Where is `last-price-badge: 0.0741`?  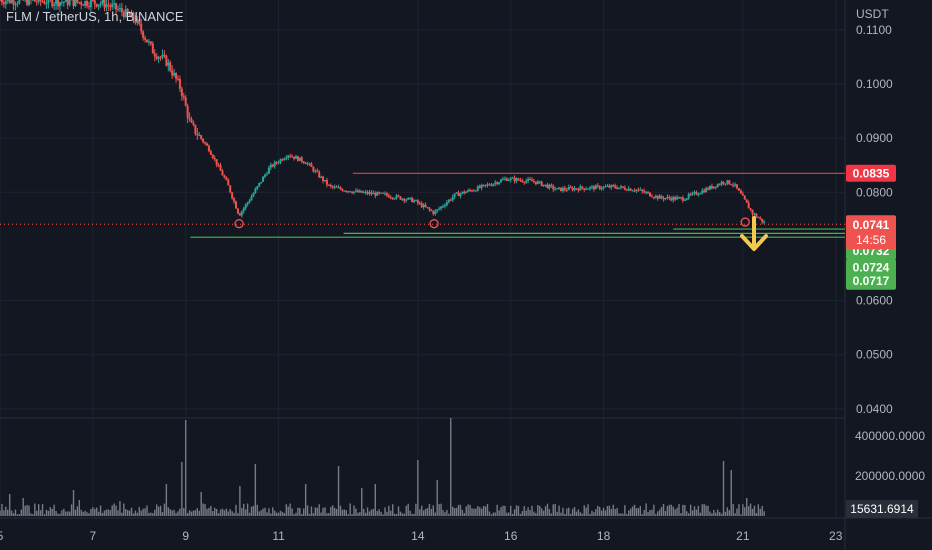
last-price-badge: 0.0741 is located at coordinates (871, 225).